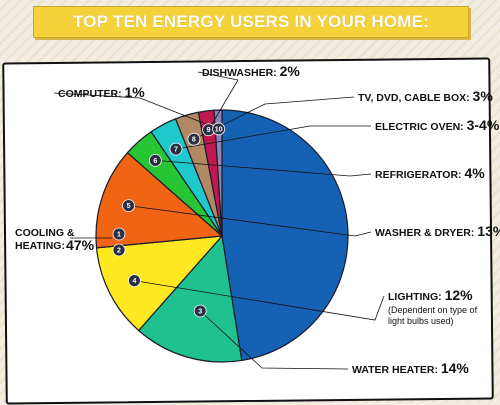  What do you see at coordinates (426, 233) in the screenshot?
I see `label-5-name: WASHER & DRYER:` at bounding box center [426, 233].